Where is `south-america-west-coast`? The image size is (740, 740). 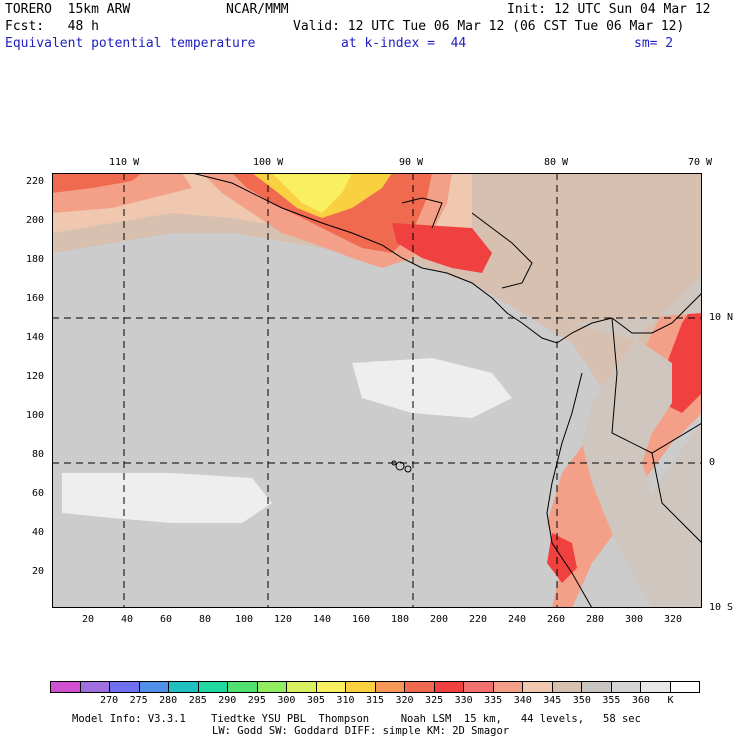
south-america-west-coast is located at coordinates (569, 490).